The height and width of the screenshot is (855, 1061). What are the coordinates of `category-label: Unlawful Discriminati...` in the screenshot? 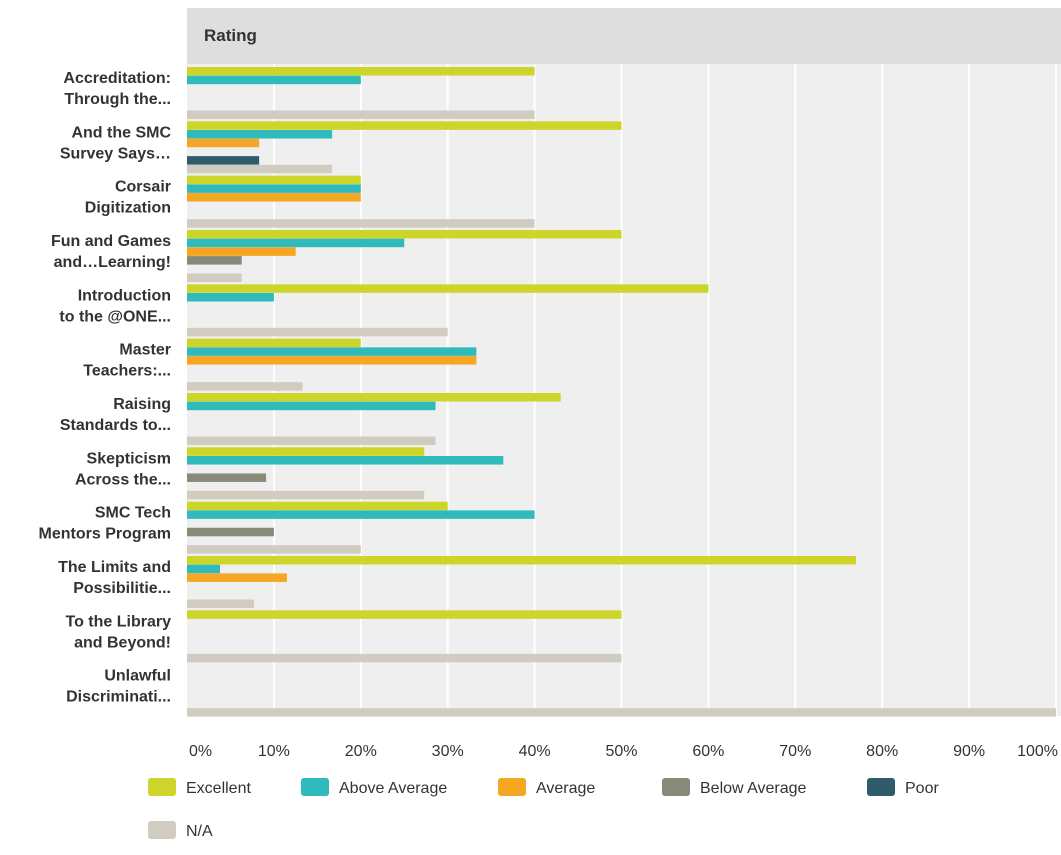 It's located at (118, 687).